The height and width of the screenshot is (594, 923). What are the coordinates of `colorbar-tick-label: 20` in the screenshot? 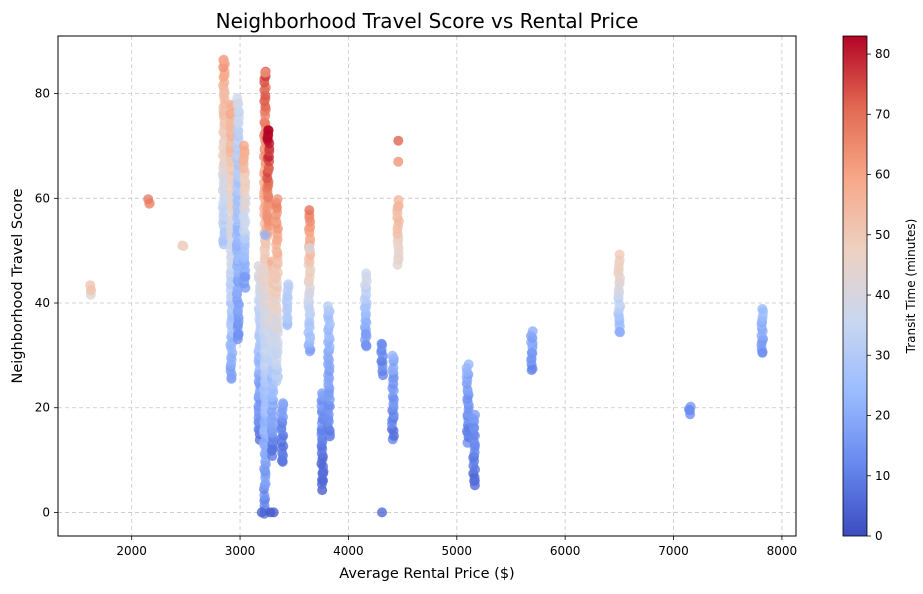 It's located at (882, 416).